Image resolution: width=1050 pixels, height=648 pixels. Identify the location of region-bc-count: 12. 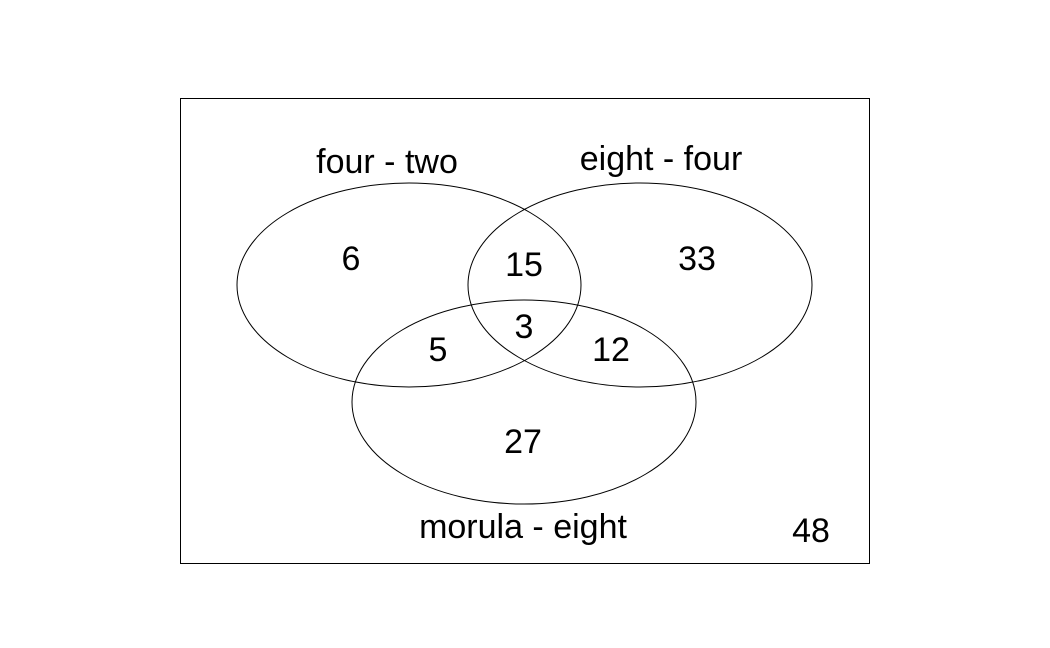
(611, 350).